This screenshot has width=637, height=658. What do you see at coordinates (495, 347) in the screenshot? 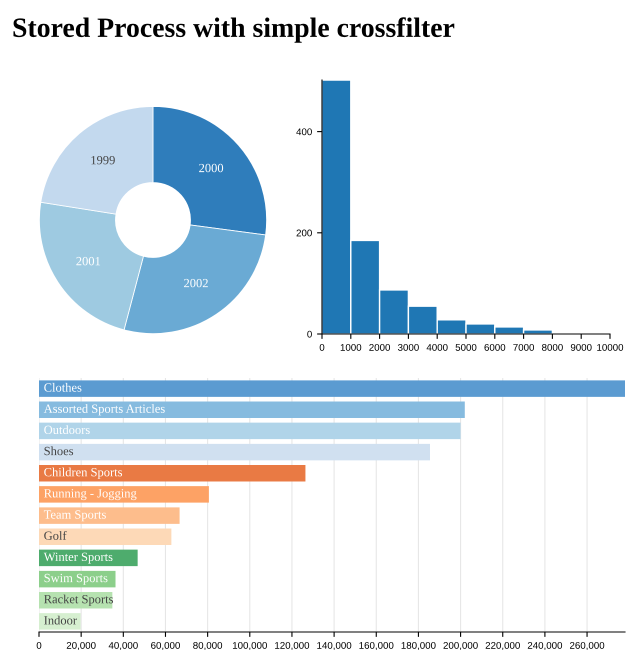
I see `x-tick-label: 6000` at bounding box center [495, 347].